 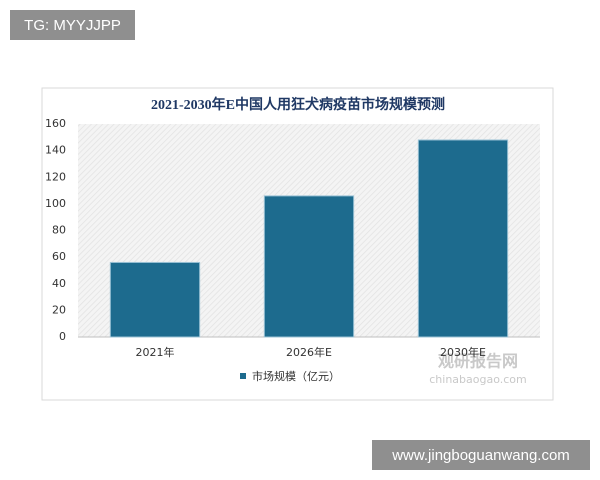 I want to click on y-tick-label: 40, so click(x=59, y=283).